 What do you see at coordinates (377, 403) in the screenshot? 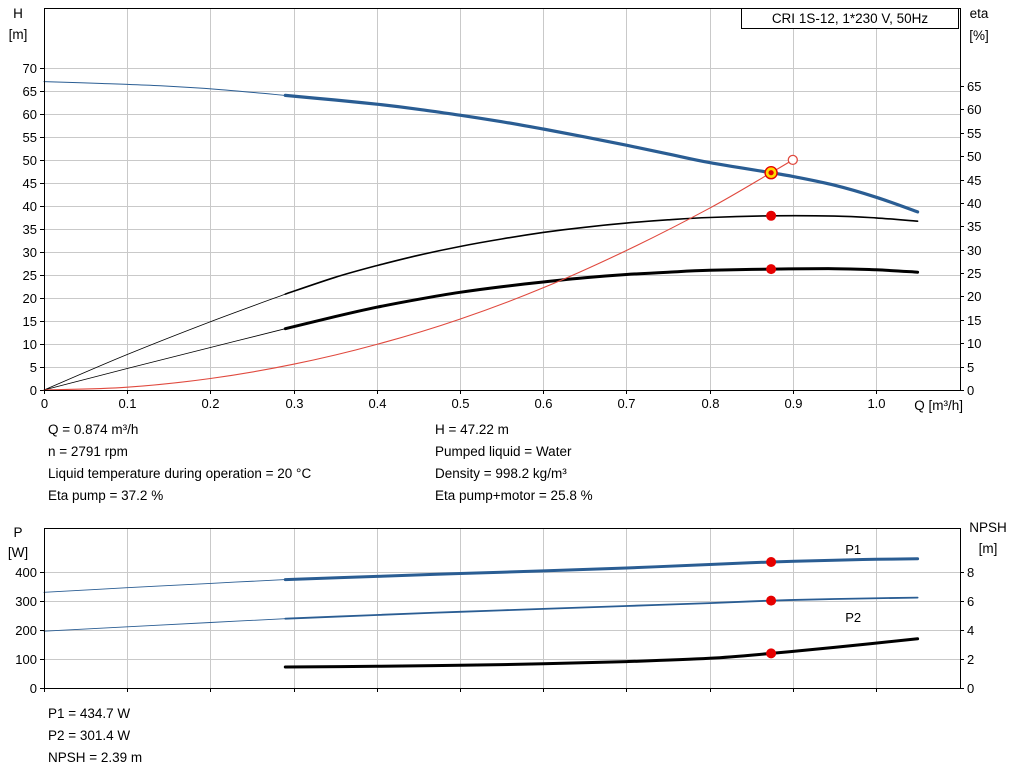
I see `x-tick-label: 0.4` at bounding box center [377, 403].